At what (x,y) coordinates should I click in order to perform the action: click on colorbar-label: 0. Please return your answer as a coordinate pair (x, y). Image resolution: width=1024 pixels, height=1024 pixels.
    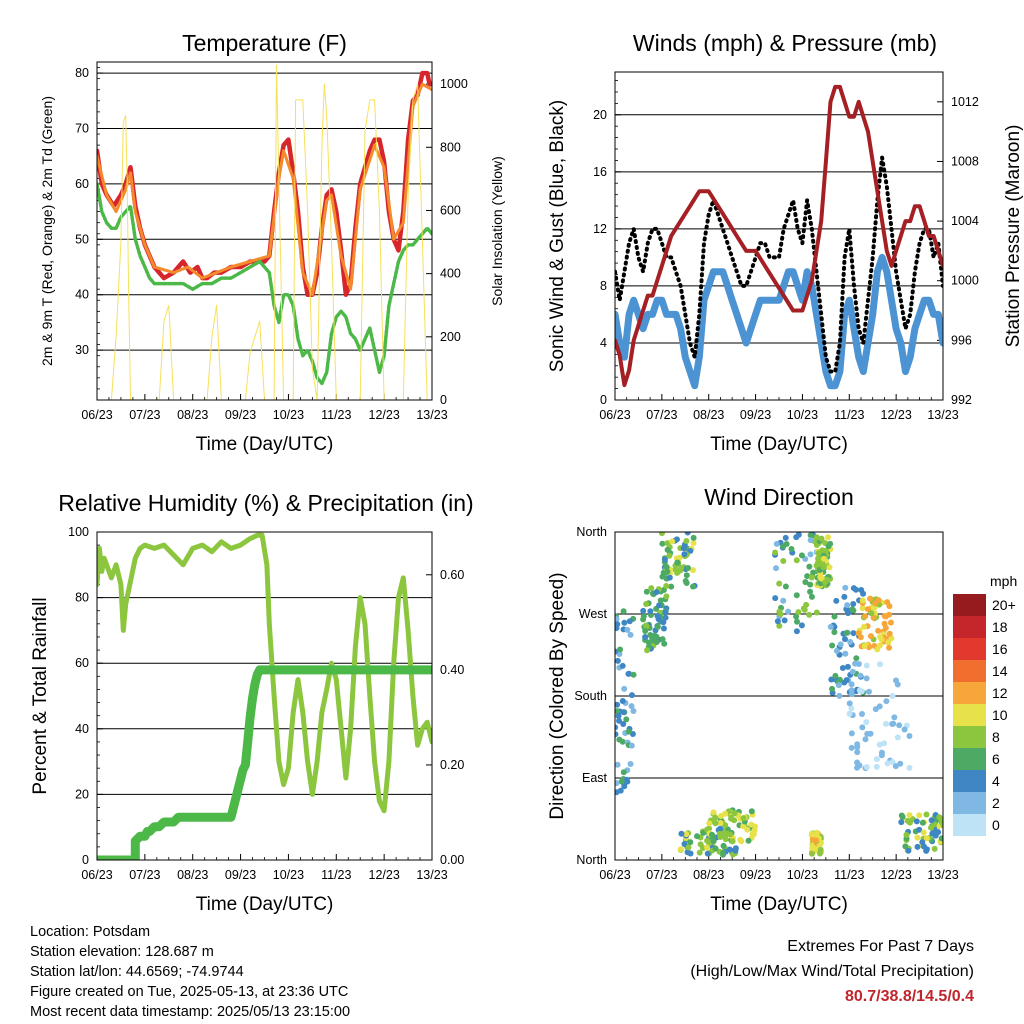
    Looking at the image, I should click on (996, 825).